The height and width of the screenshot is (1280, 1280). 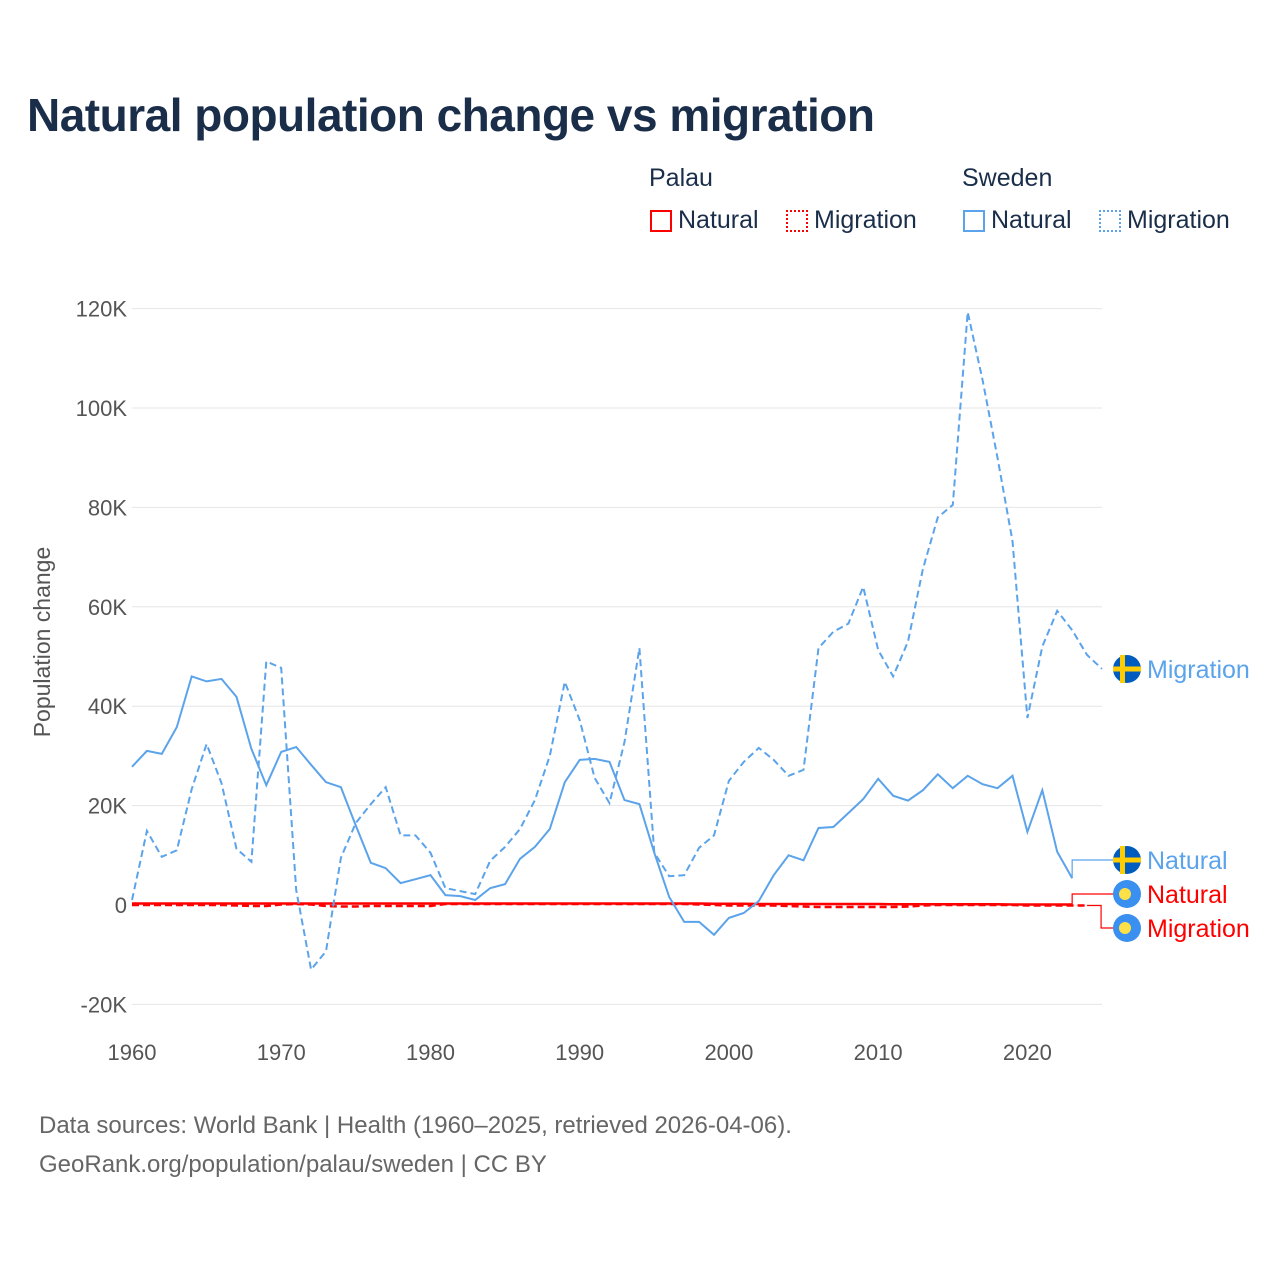 I want to click on x-tick-label: 2010, so click(x=878, y=1052).